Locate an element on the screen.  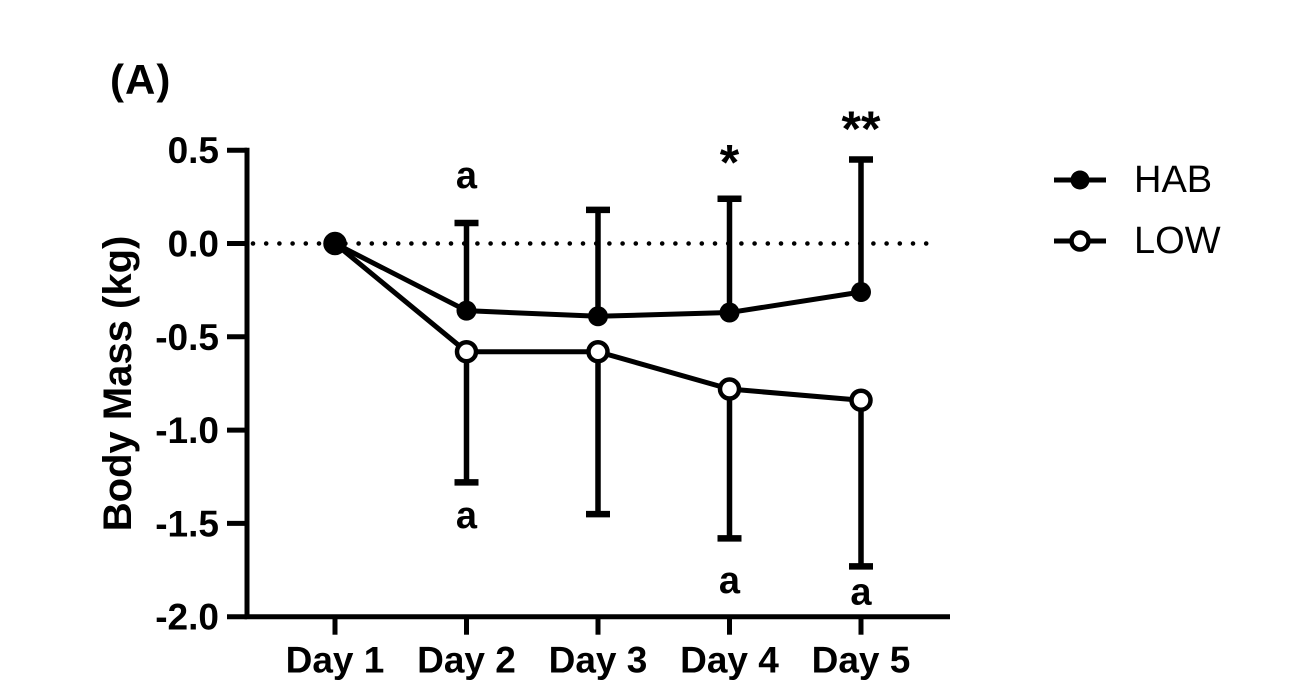
legend-item-low: LOW is located at coordinates (1136, 241).